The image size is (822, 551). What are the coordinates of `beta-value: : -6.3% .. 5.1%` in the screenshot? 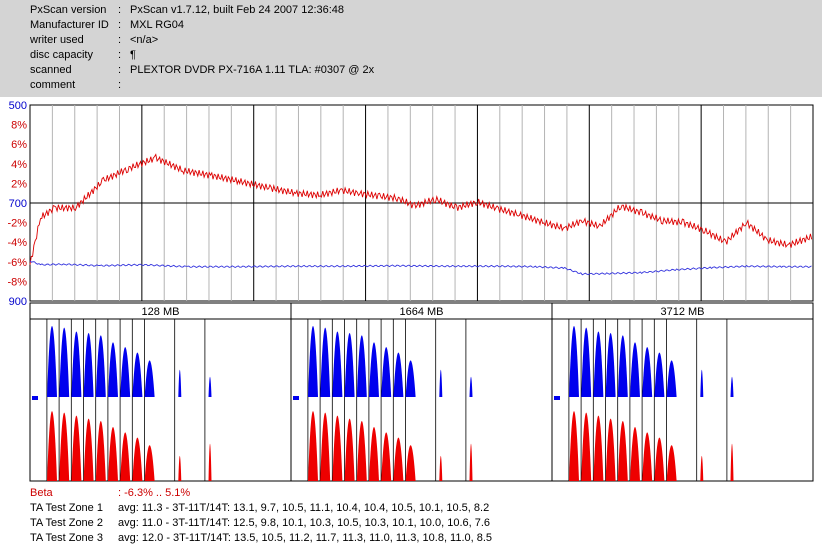 It's located at (154, 493).